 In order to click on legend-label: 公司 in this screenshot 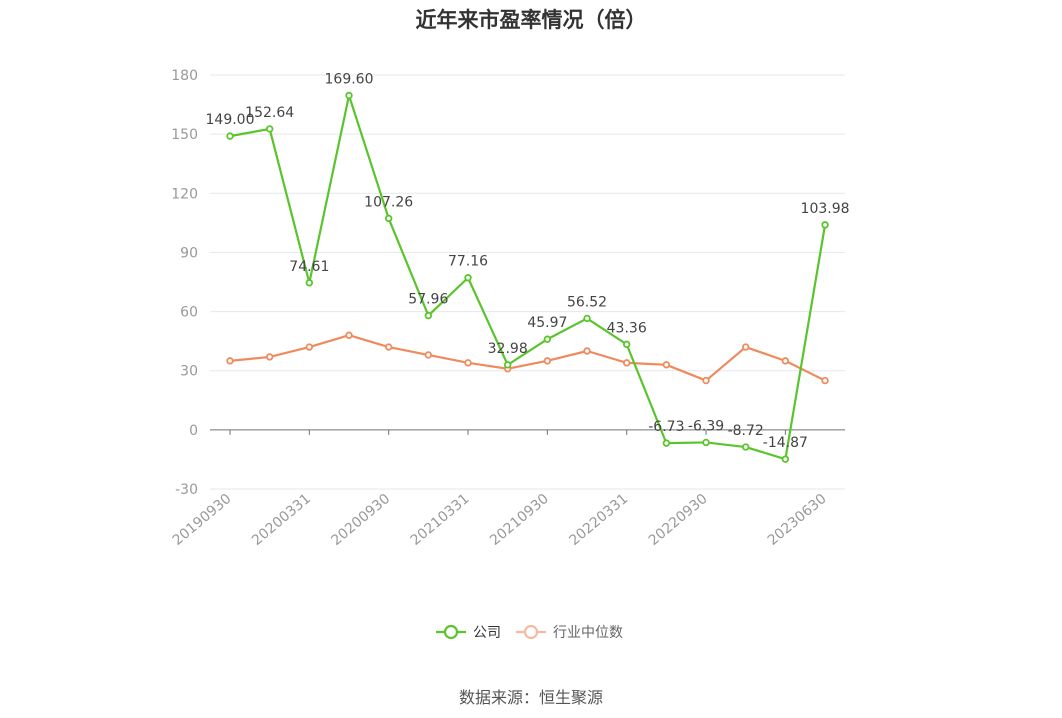, I will do `click(487, 633)`.